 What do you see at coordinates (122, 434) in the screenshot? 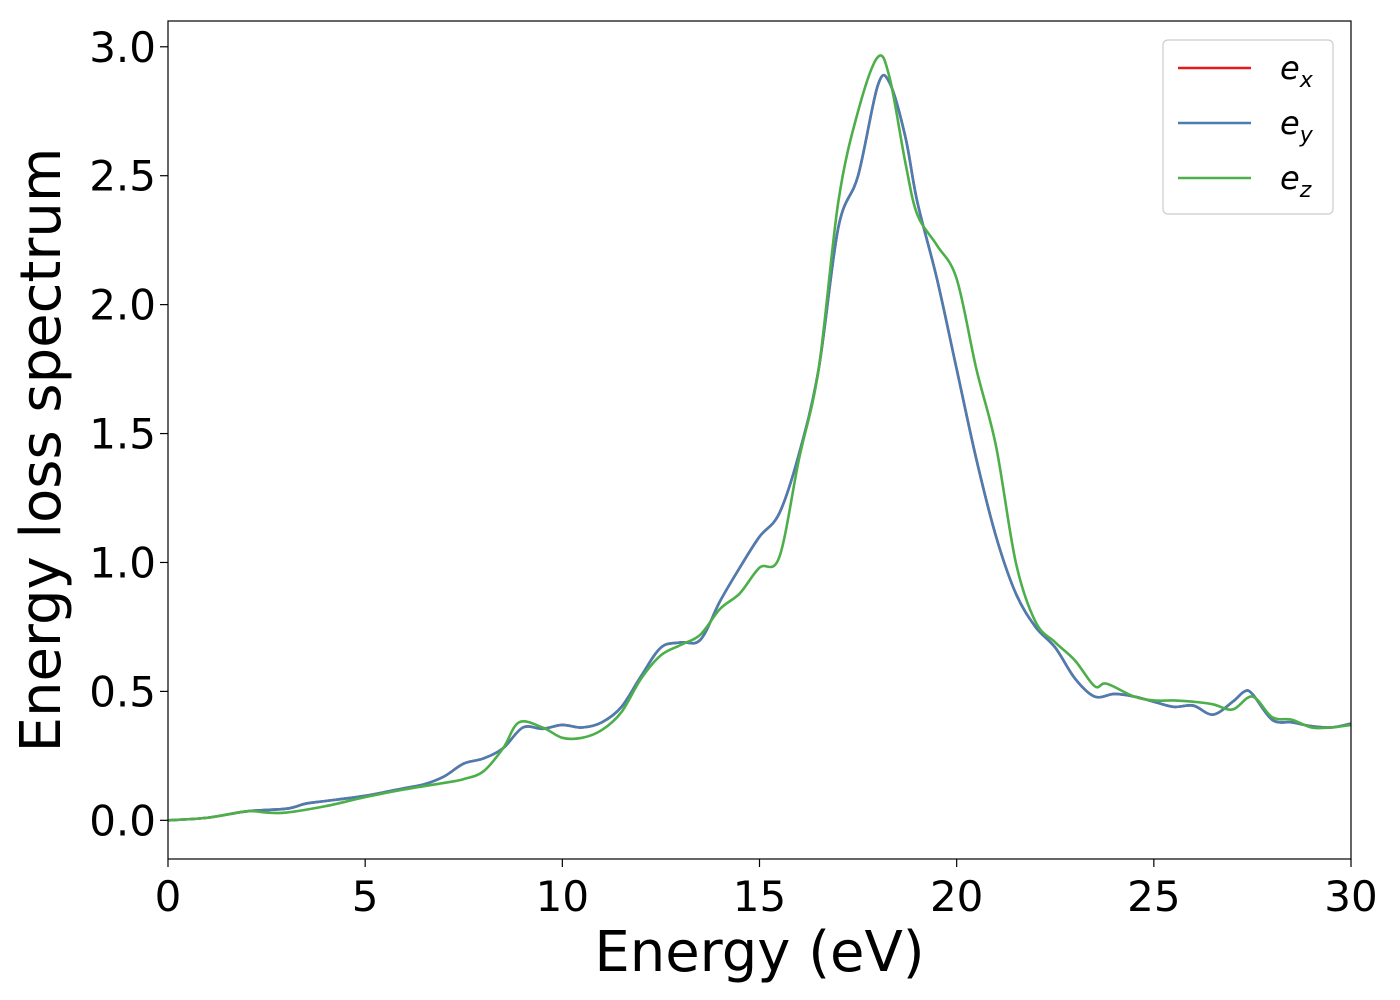
I see `y-tick-label: 1.5` at bounding box center [122, 434].